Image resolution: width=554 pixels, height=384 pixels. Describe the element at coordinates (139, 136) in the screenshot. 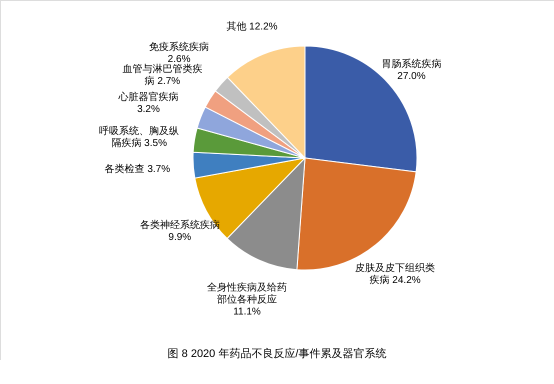

I see `slice-label: 呼吸系统、胸及纵隔疾病 3.5%` at that location.